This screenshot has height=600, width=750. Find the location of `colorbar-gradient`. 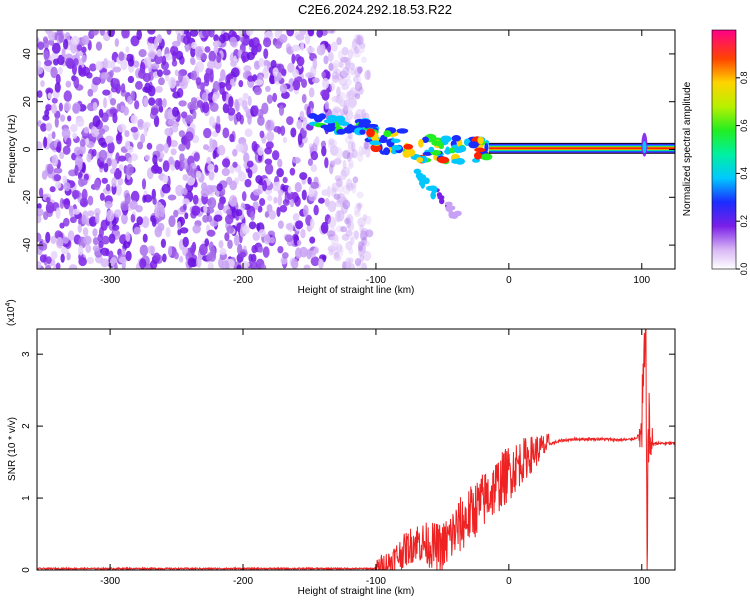

colorbar-gradient is located at coordinates (724, 149).